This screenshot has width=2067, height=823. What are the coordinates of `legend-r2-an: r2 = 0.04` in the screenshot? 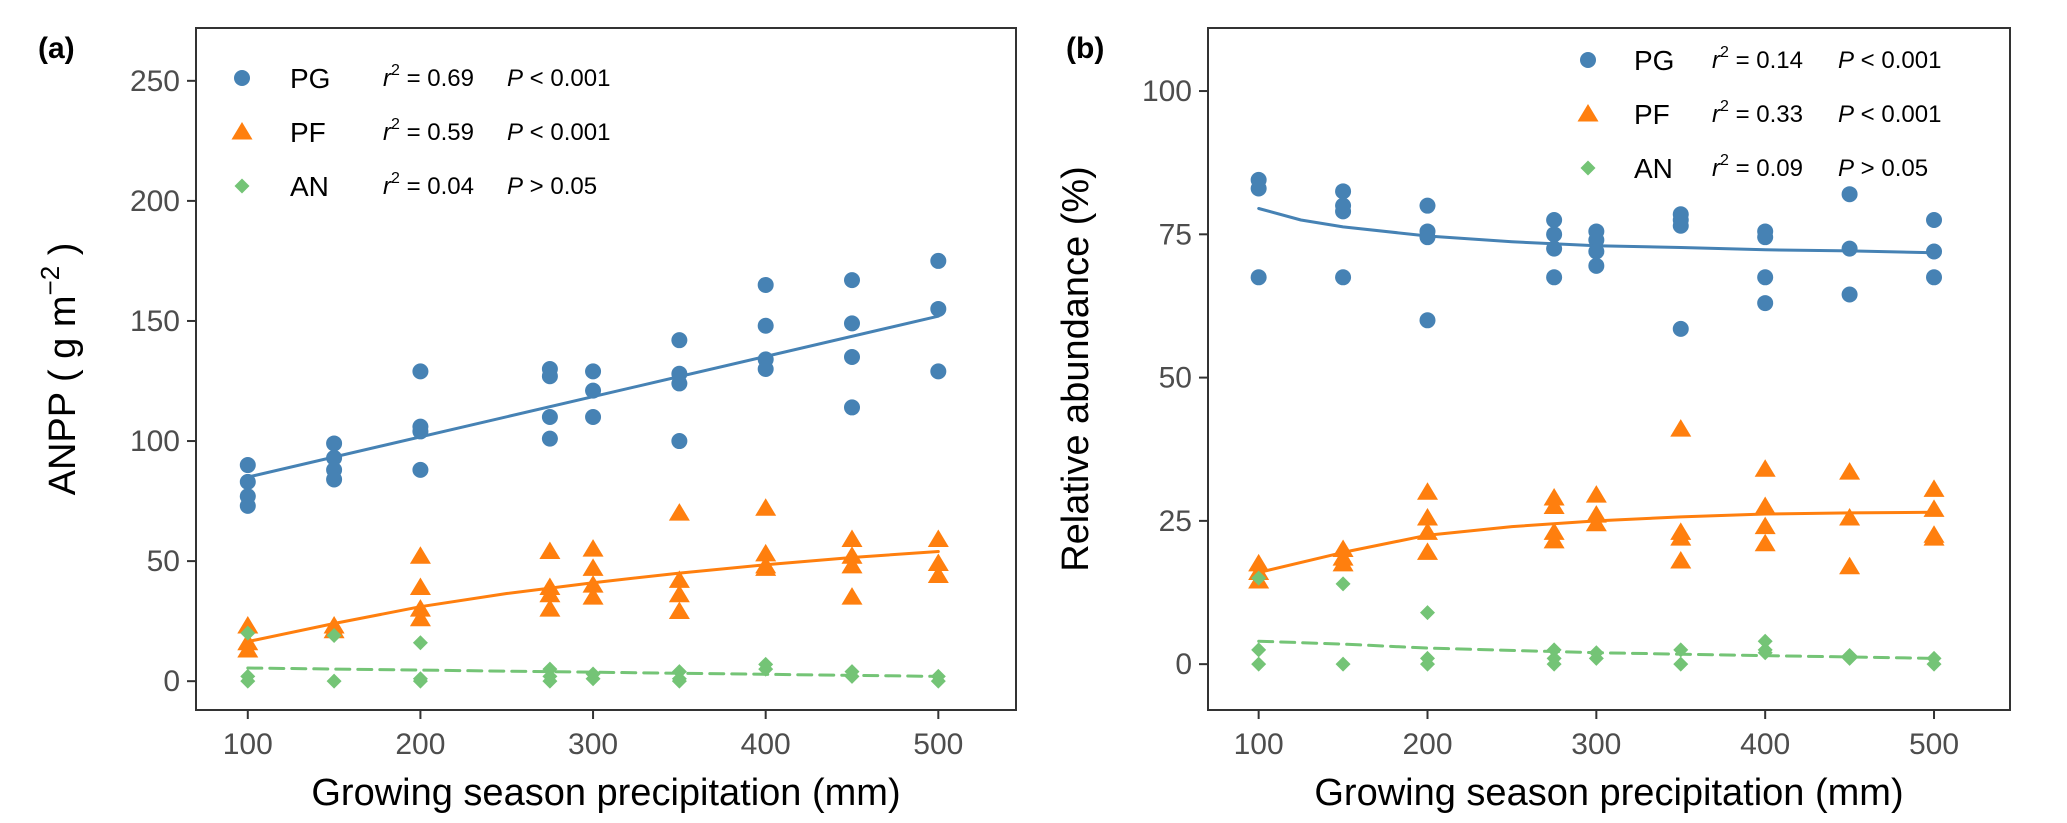 It's located at (428, 185).